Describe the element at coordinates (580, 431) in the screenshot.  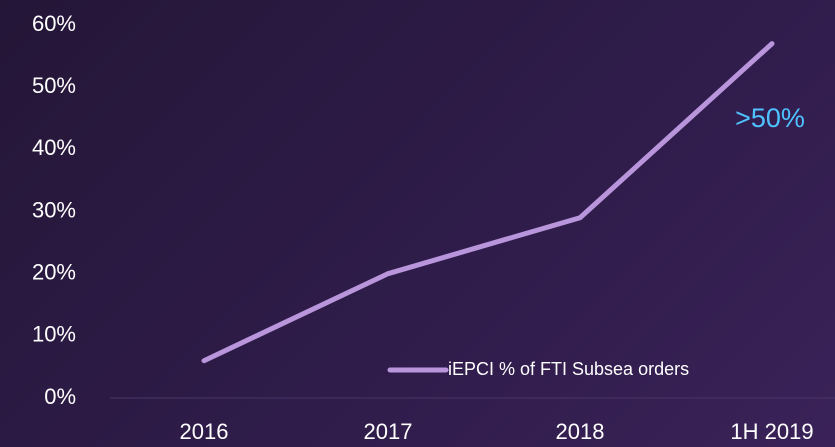
I see `x-tick-label: 2018` at that location.